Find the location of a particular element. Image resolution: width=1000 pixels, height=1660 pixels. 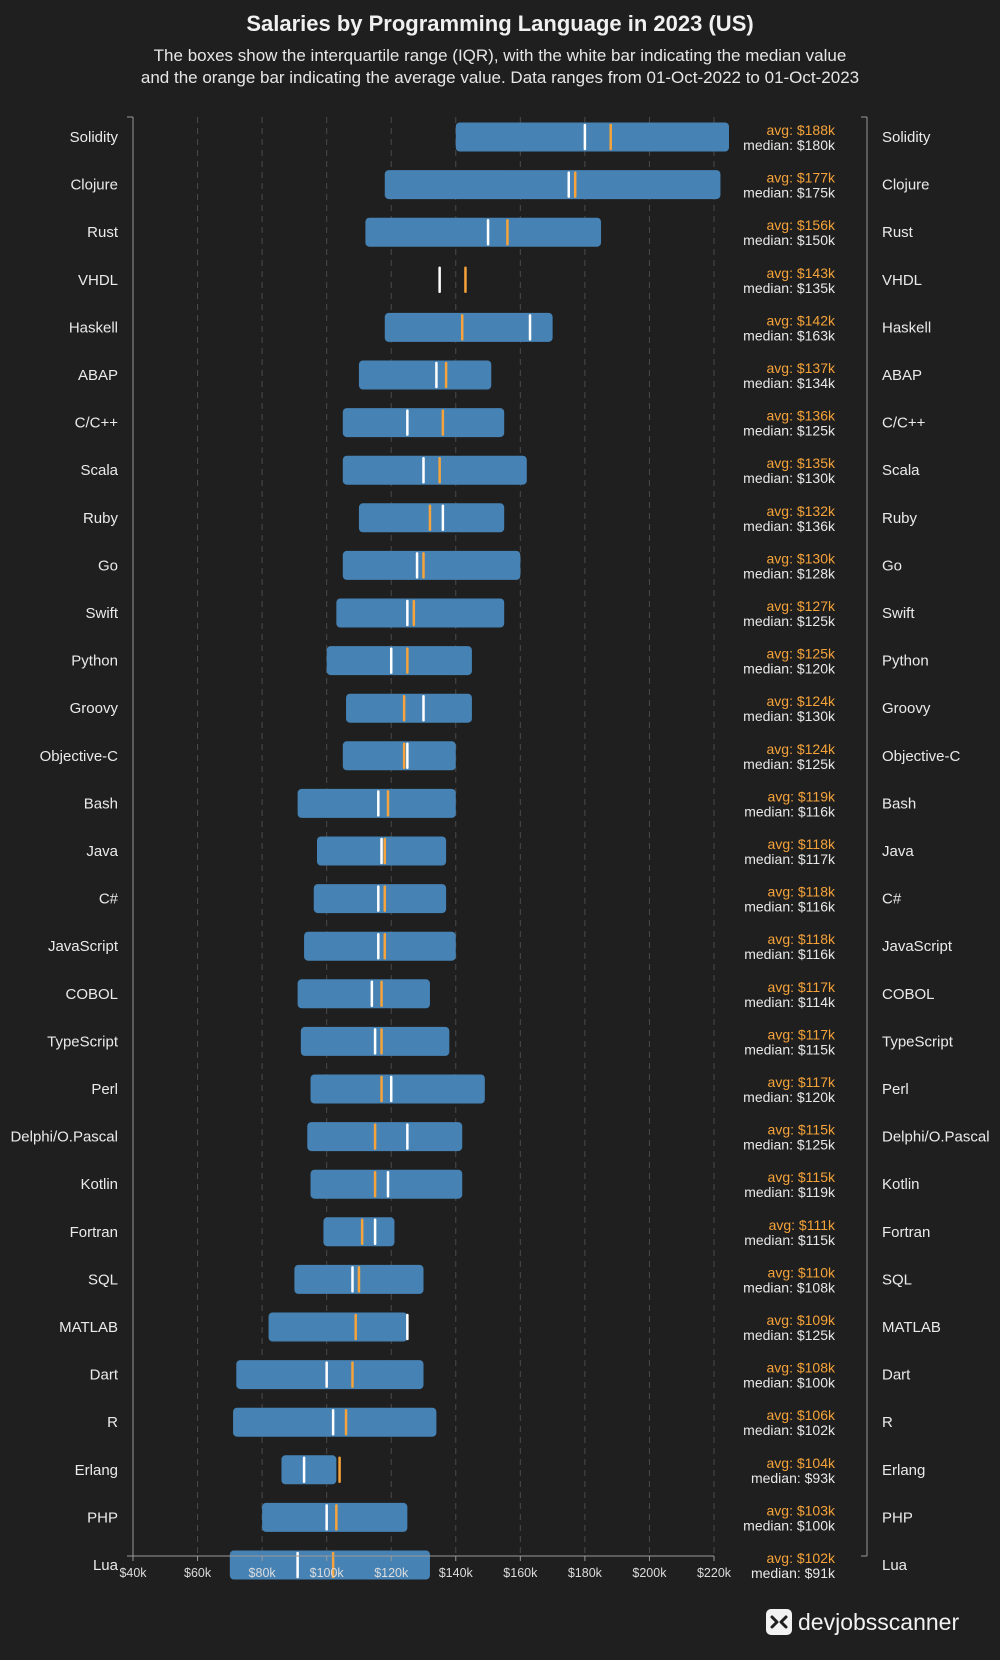

y-label-left: MATLAB is located at coordinates (88, 1327).